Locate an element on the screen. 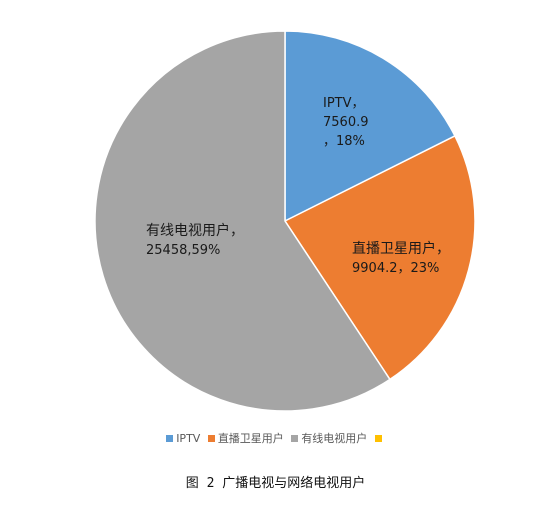 Image resolution: width=551 pixels, height=505 pixels. data-label-iptv-line3: ，18% is located at coordinates (344, 141).